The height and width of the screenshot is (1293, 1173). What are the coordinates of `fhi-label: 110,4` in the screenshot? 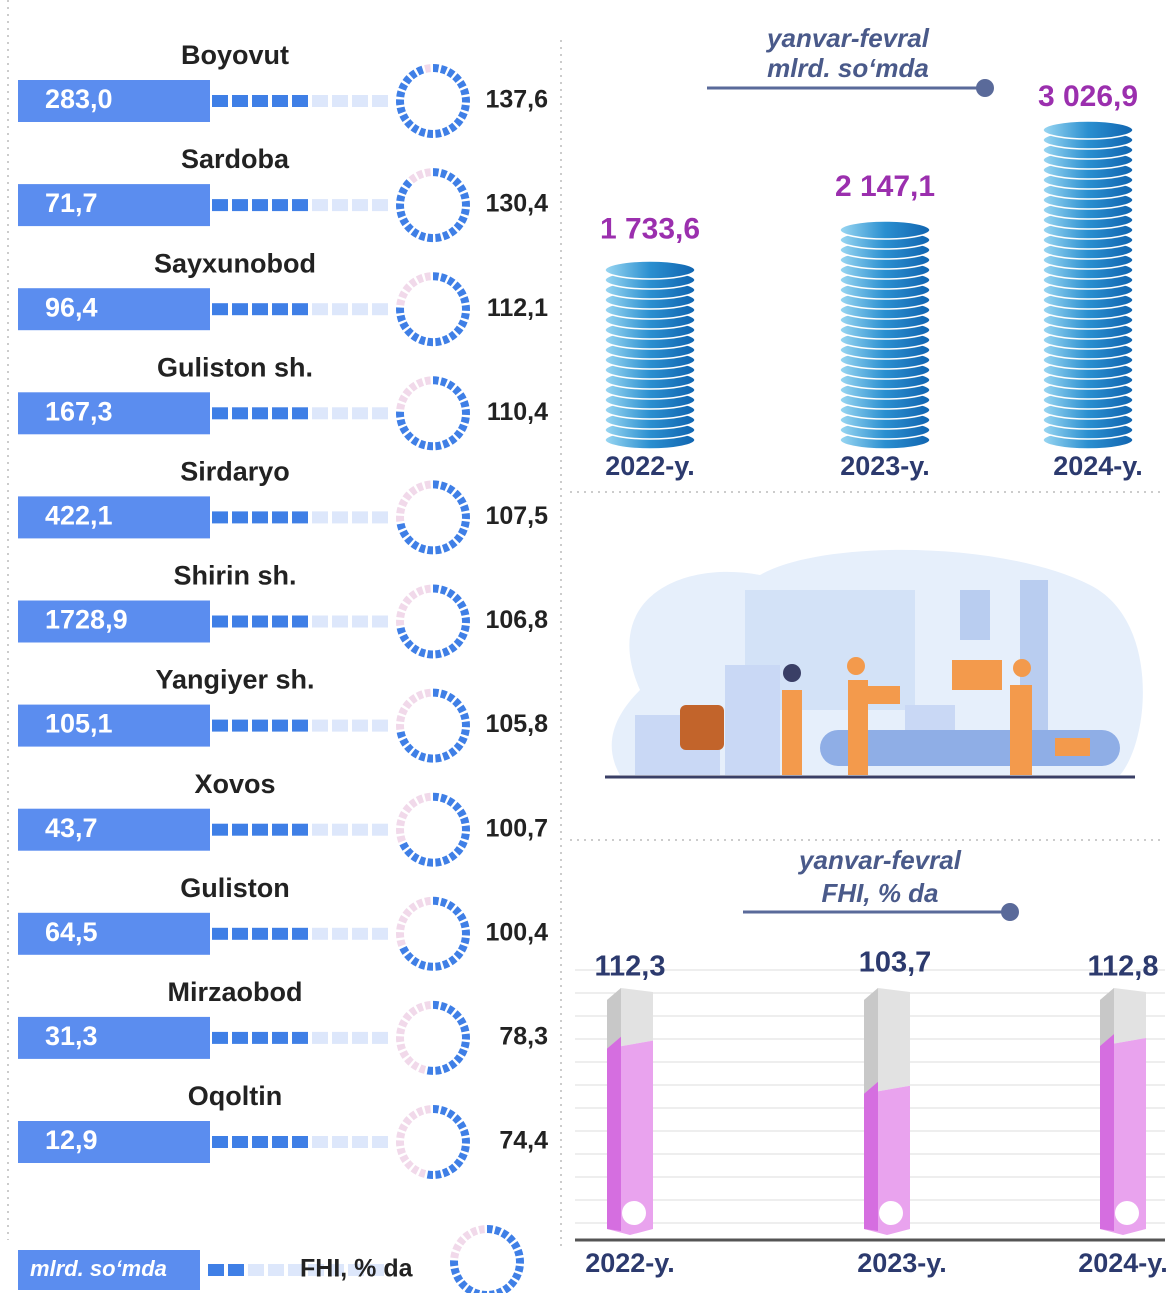 It's located at (517, 412).